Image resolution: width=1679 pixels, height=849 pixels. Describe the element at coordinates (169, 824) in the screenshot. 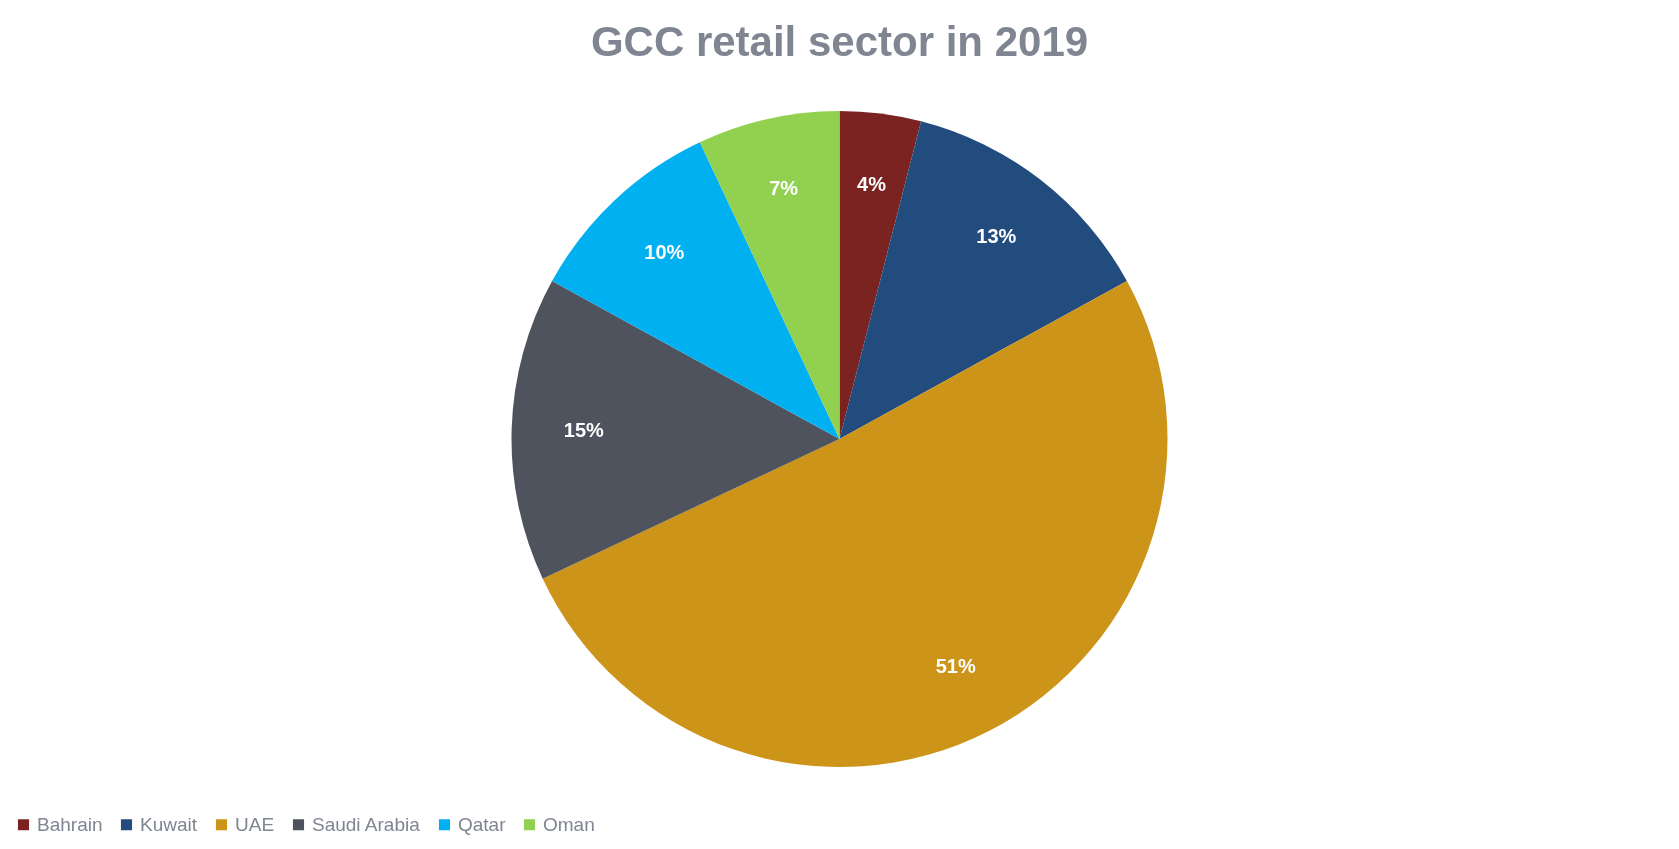

I see `legend-label: Kuwait` at that location.